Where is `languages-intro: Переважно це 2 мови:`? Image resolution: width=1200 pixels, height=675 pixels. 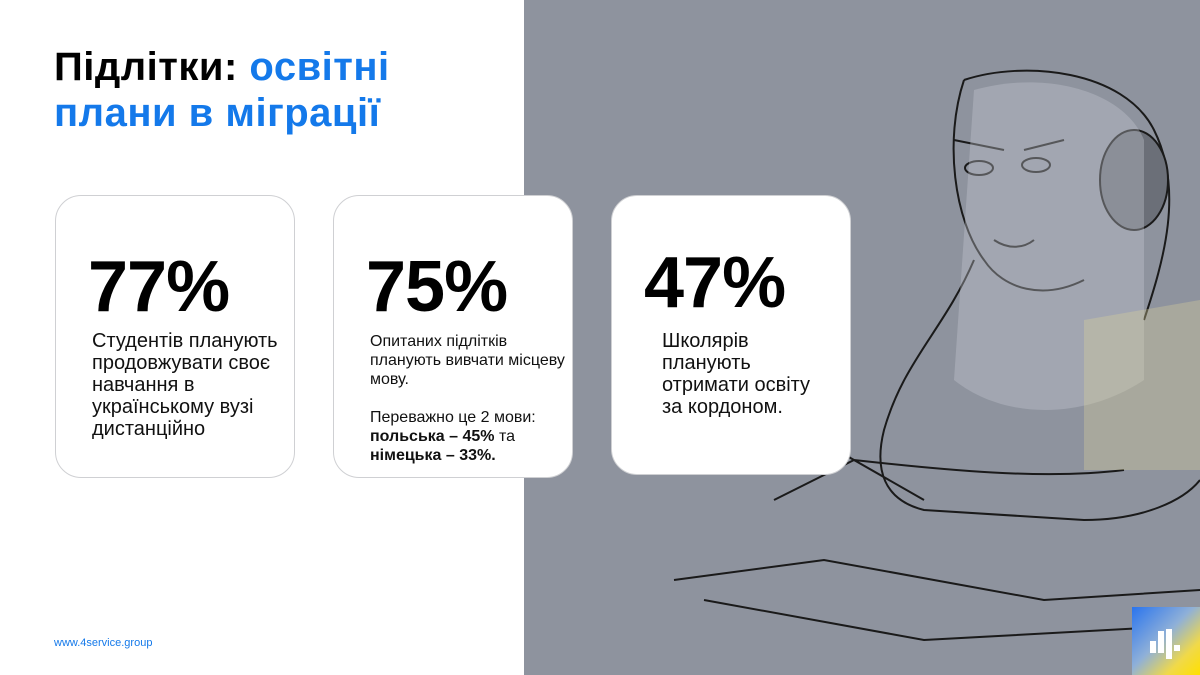
languages-intro: Переважно це 2 мови: is located at coordinates (453, 417).